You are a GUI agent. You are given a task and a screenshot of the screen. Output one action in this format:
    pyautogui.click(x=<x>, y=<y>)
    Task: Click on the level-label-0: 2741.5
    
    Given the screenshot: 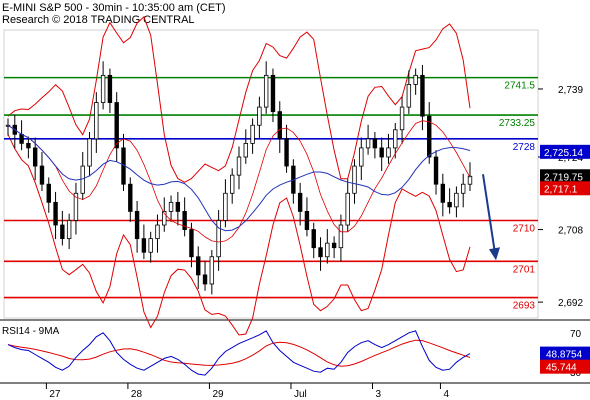 What is the action you would take?
    pyautogui.click(x=519, y=86)
    